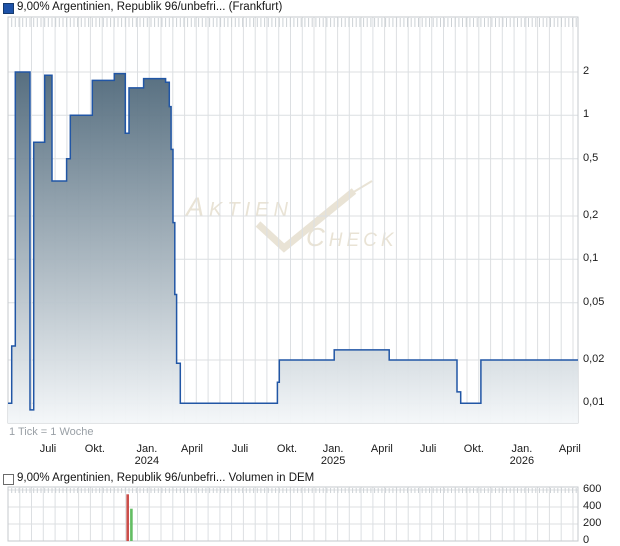 Image resolution: width=620 pixels, height=546 pixels. Describe the element at coordinates (586, 540) in the screenshot. I see `volume-y-tick-label: 0` at that location.